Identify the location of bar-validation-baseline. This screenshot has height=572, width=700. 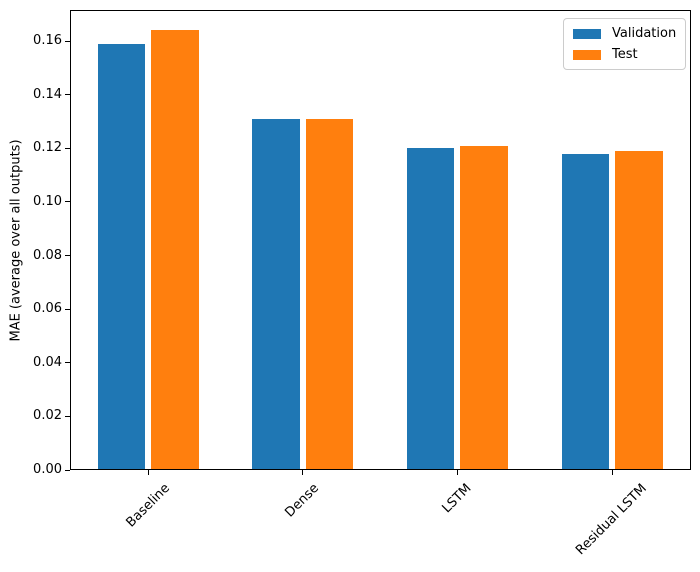
(121, 256).